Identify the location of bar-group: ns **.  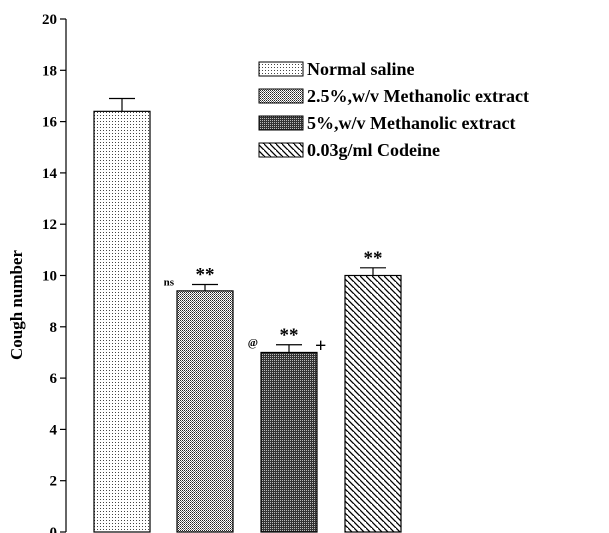
(199, 398).